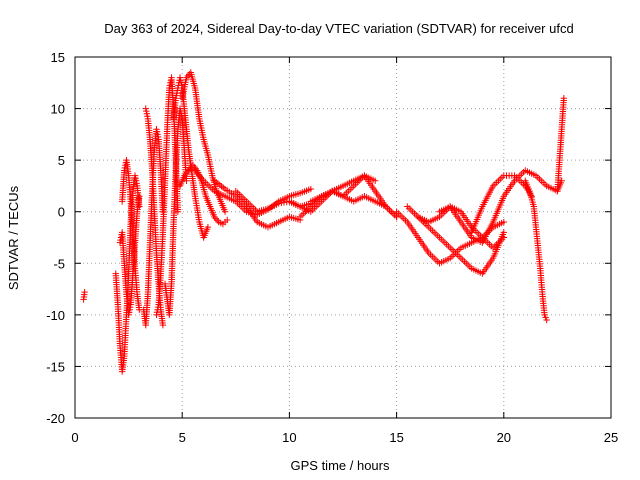  Describe the element at coordinates (61, 160) in the screenshot. I see `y-tick-label: 5` at that location.